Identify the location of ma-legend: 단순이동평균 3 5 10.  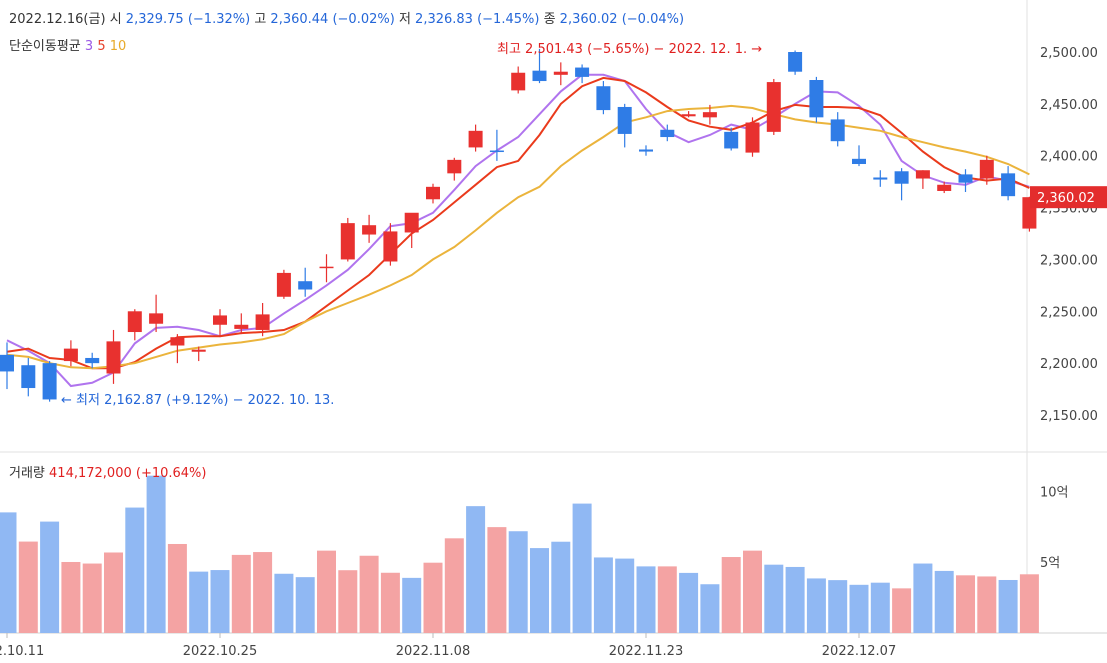
(67, 44).